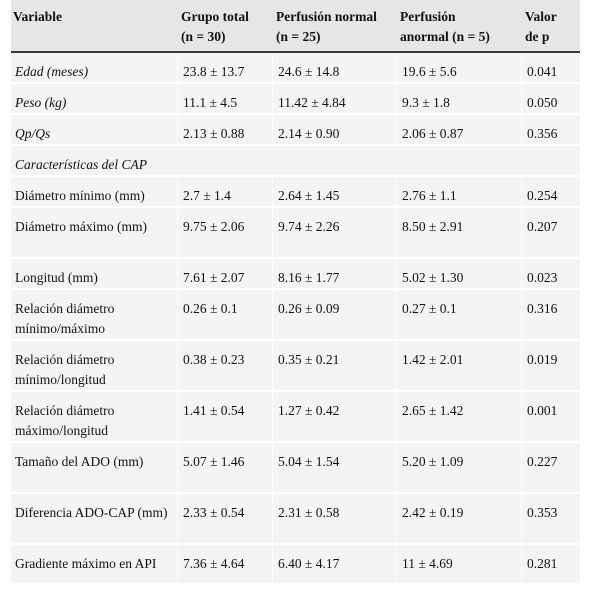  I want to click on cell-pvalue: 0.050, so click(551, 99).